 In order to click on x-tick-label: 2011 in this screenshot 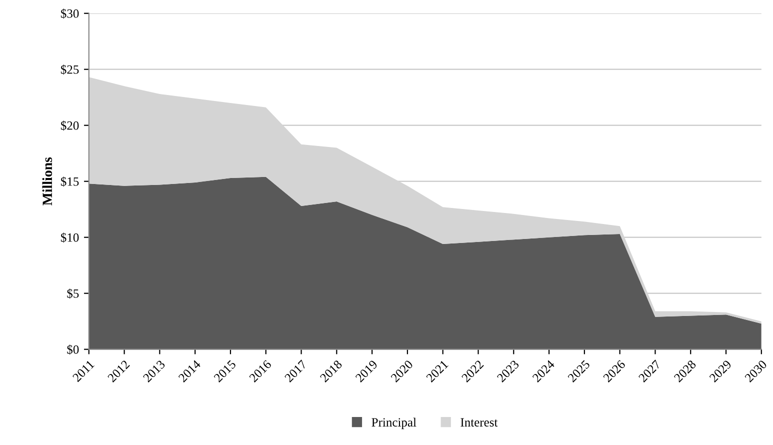, I will do `click(83, 371)`.